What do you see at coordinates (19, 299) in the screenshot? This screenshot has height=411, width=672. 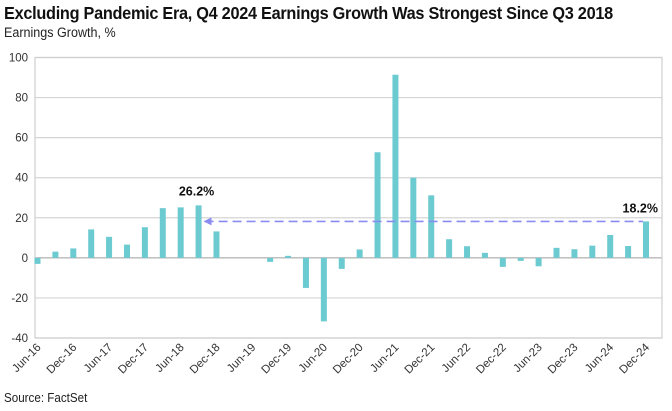 I see `y-tick-label--20: -20` at bounding box center [19, 299].